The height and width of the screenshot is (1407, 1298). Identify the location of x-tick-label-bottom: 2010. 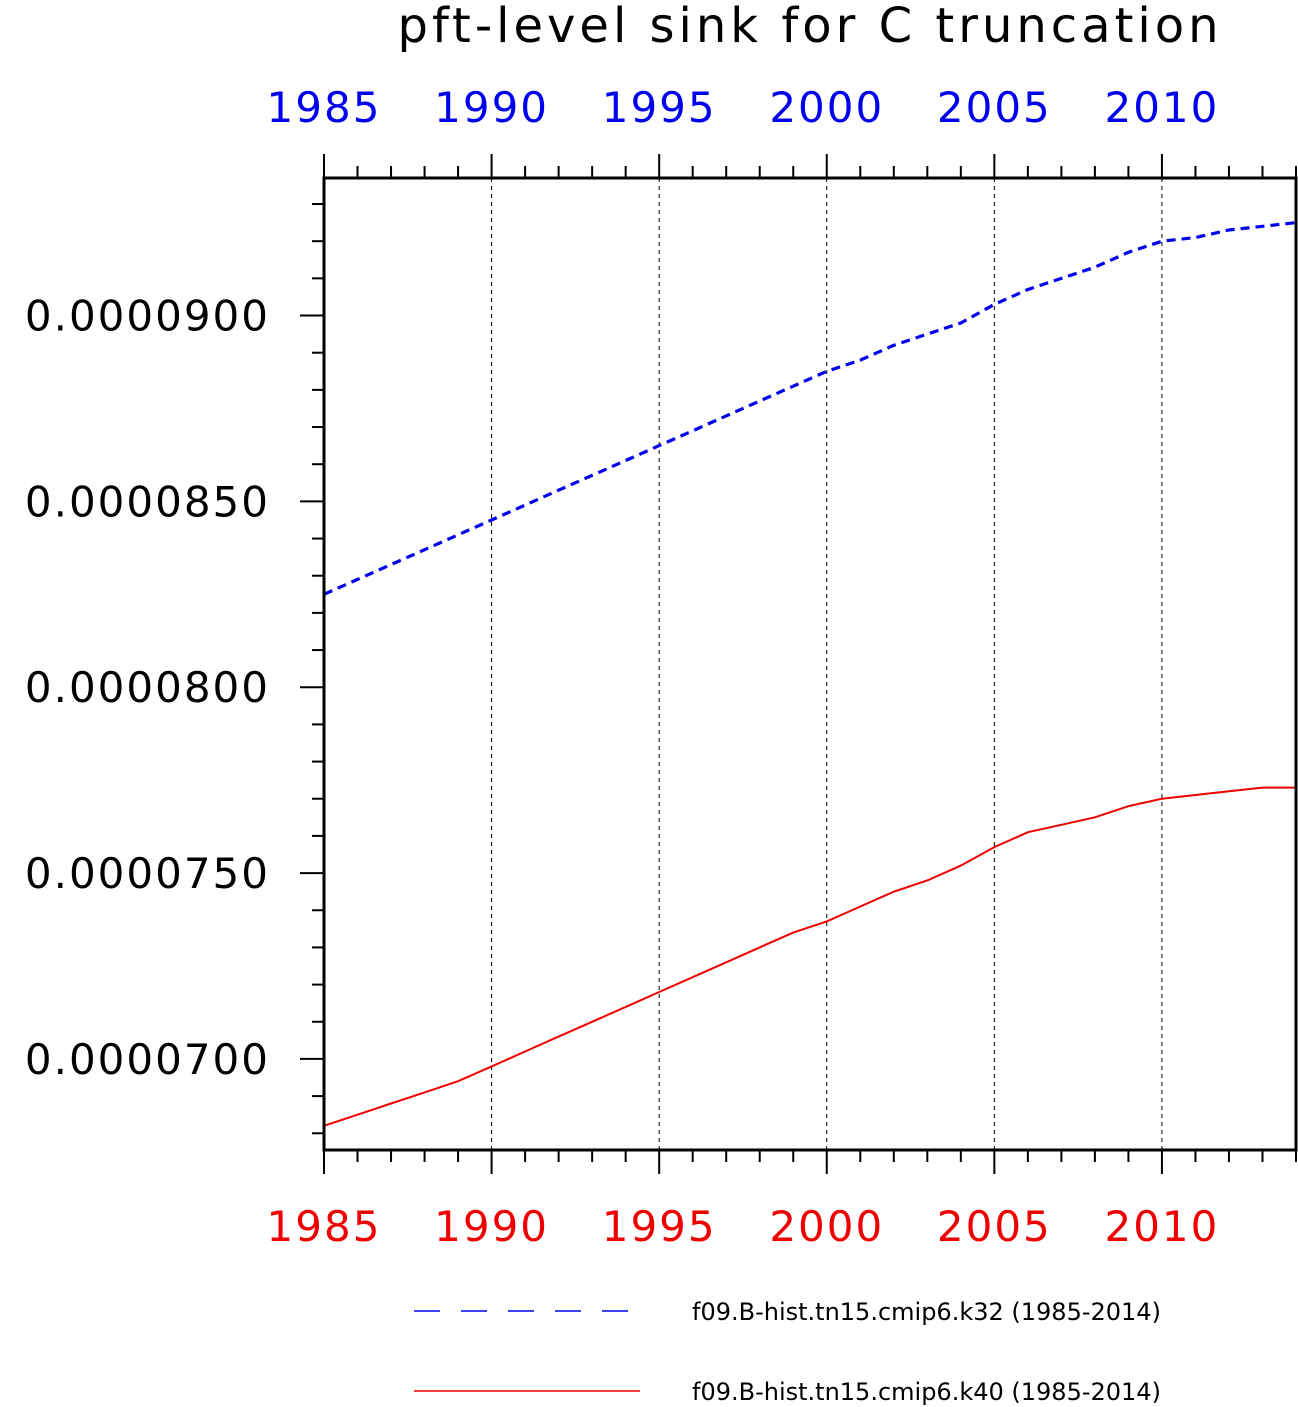
(1161, 1226).